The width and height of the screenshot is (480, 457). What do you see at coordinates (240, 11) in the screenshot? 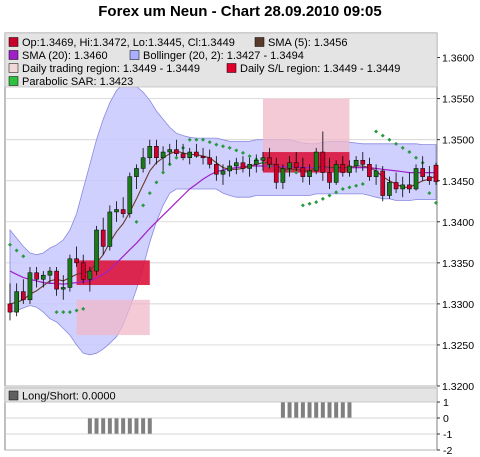
I see `chart-title: Forex um Neun - Chart 28.09.2010 09:05` at bounding box center [240, 11].